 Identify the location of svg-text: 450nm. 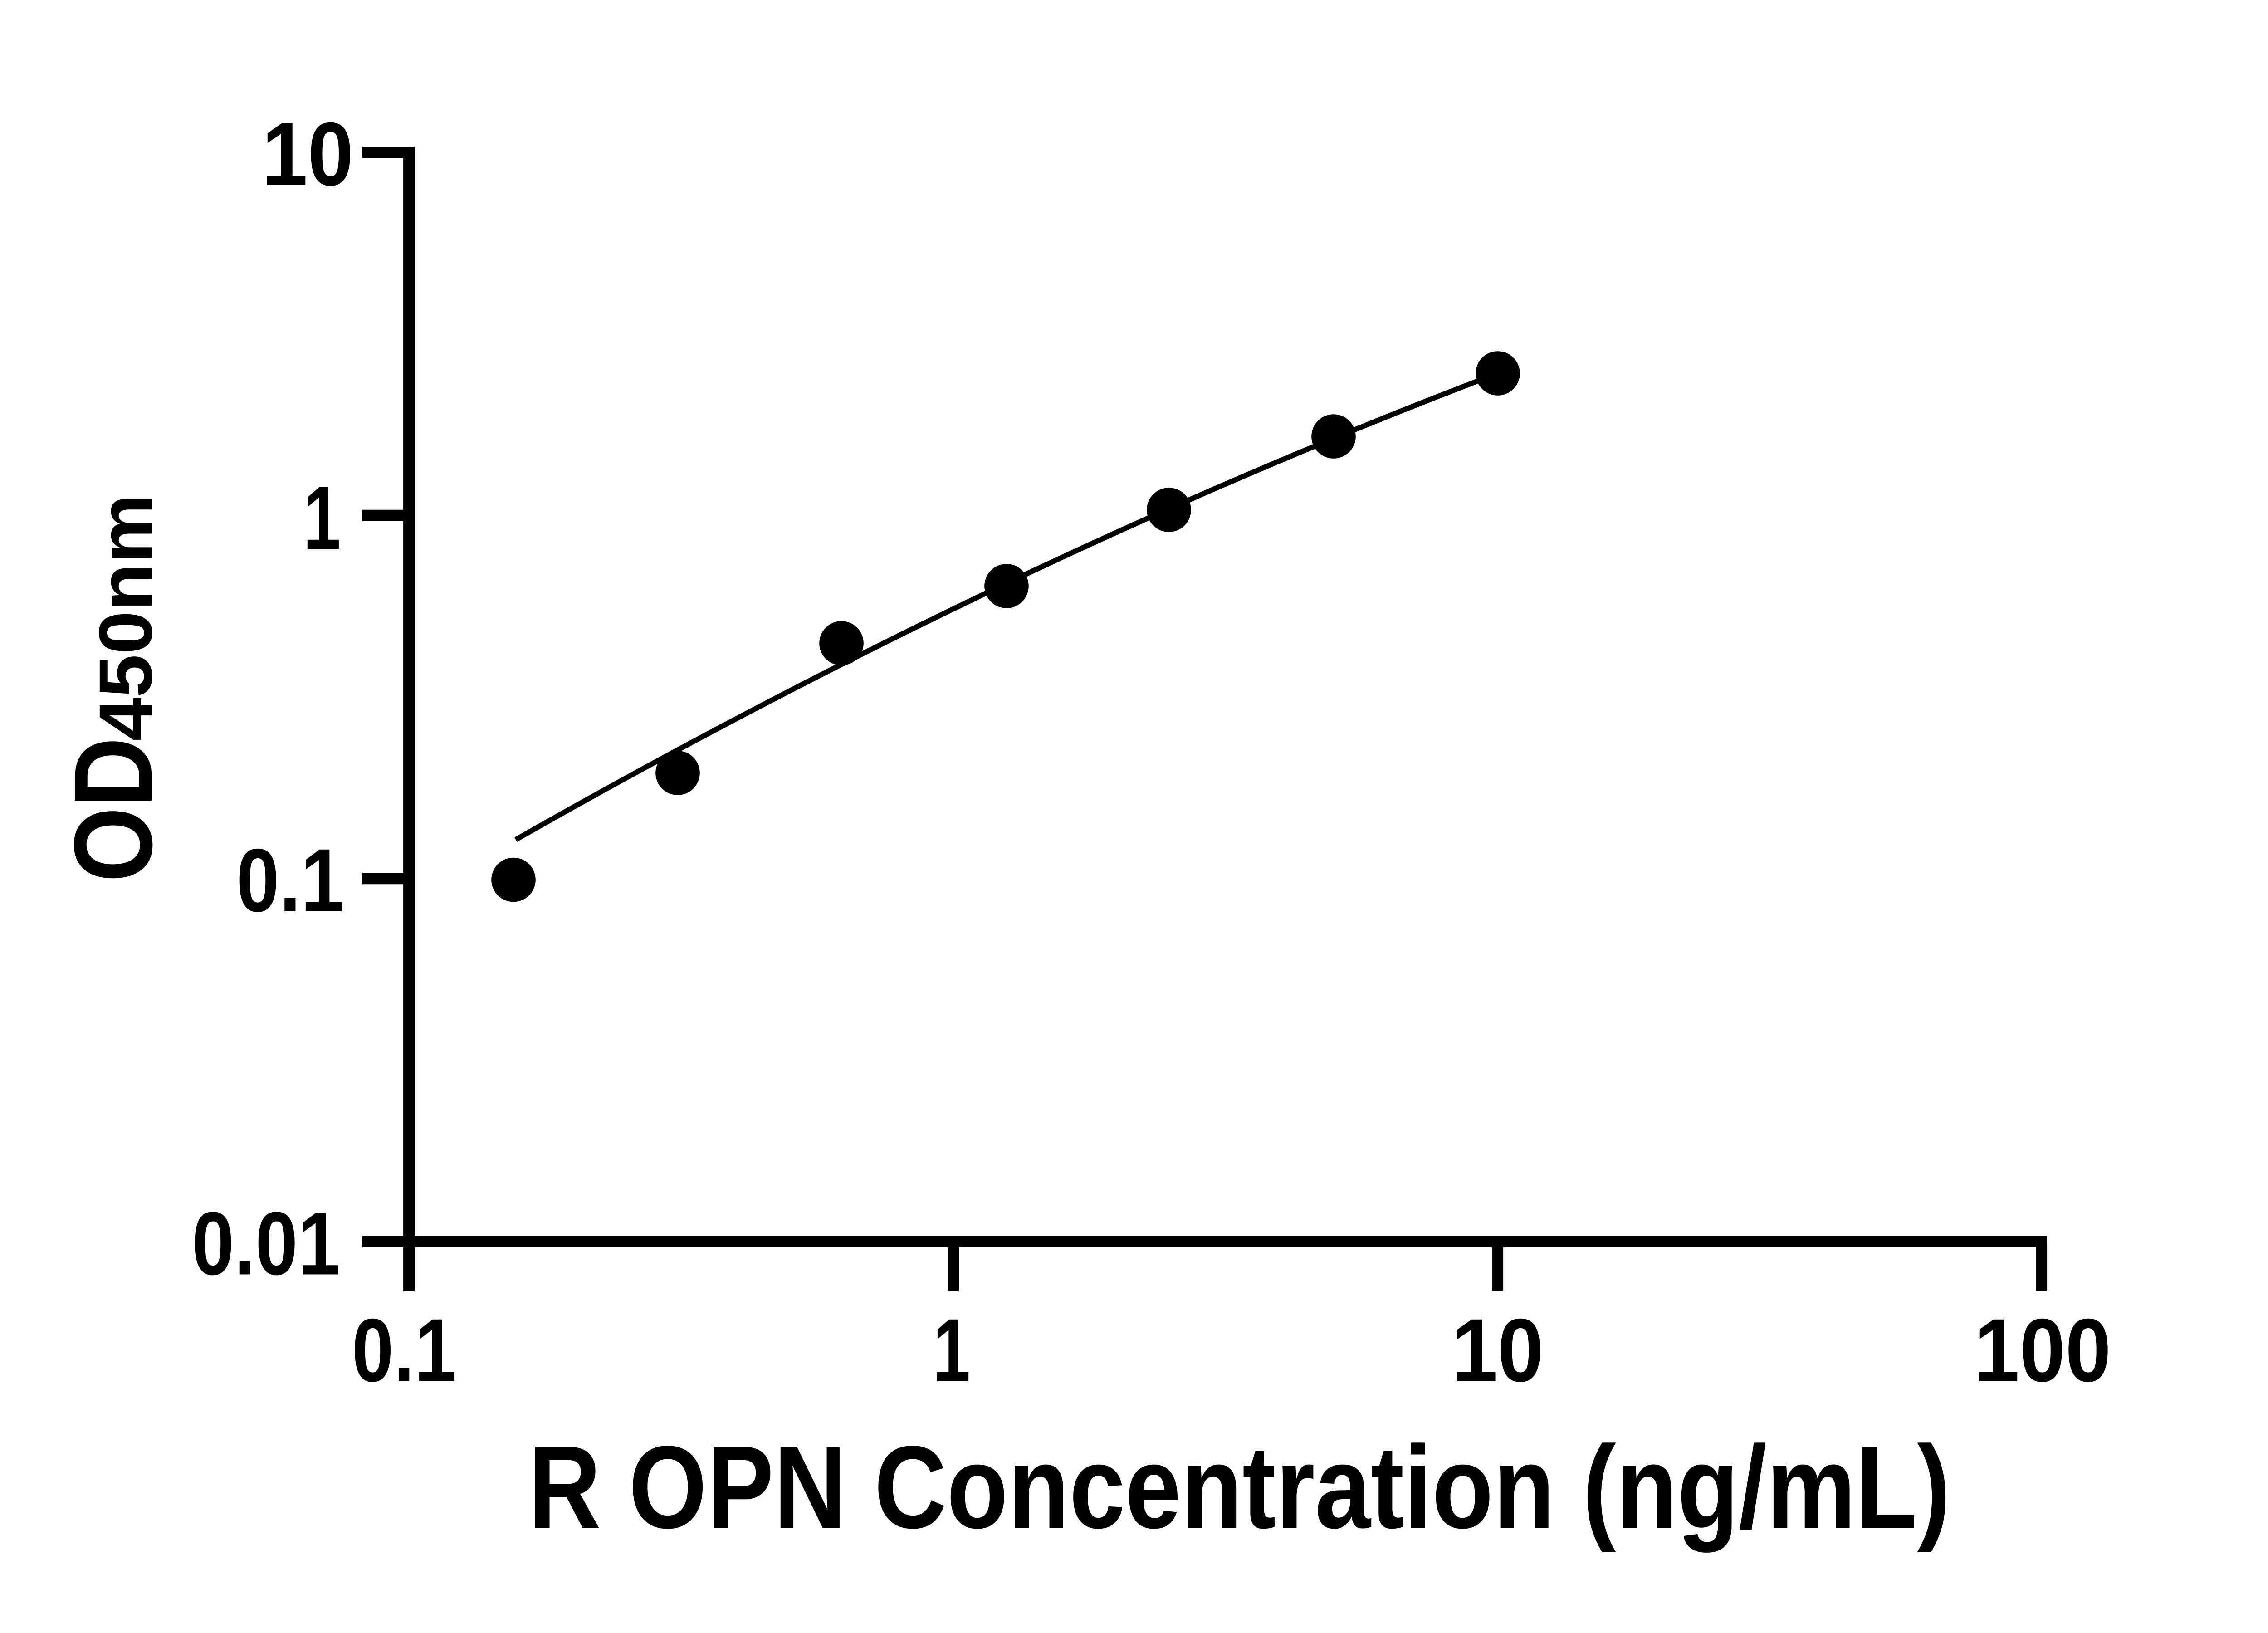
(126, 617).